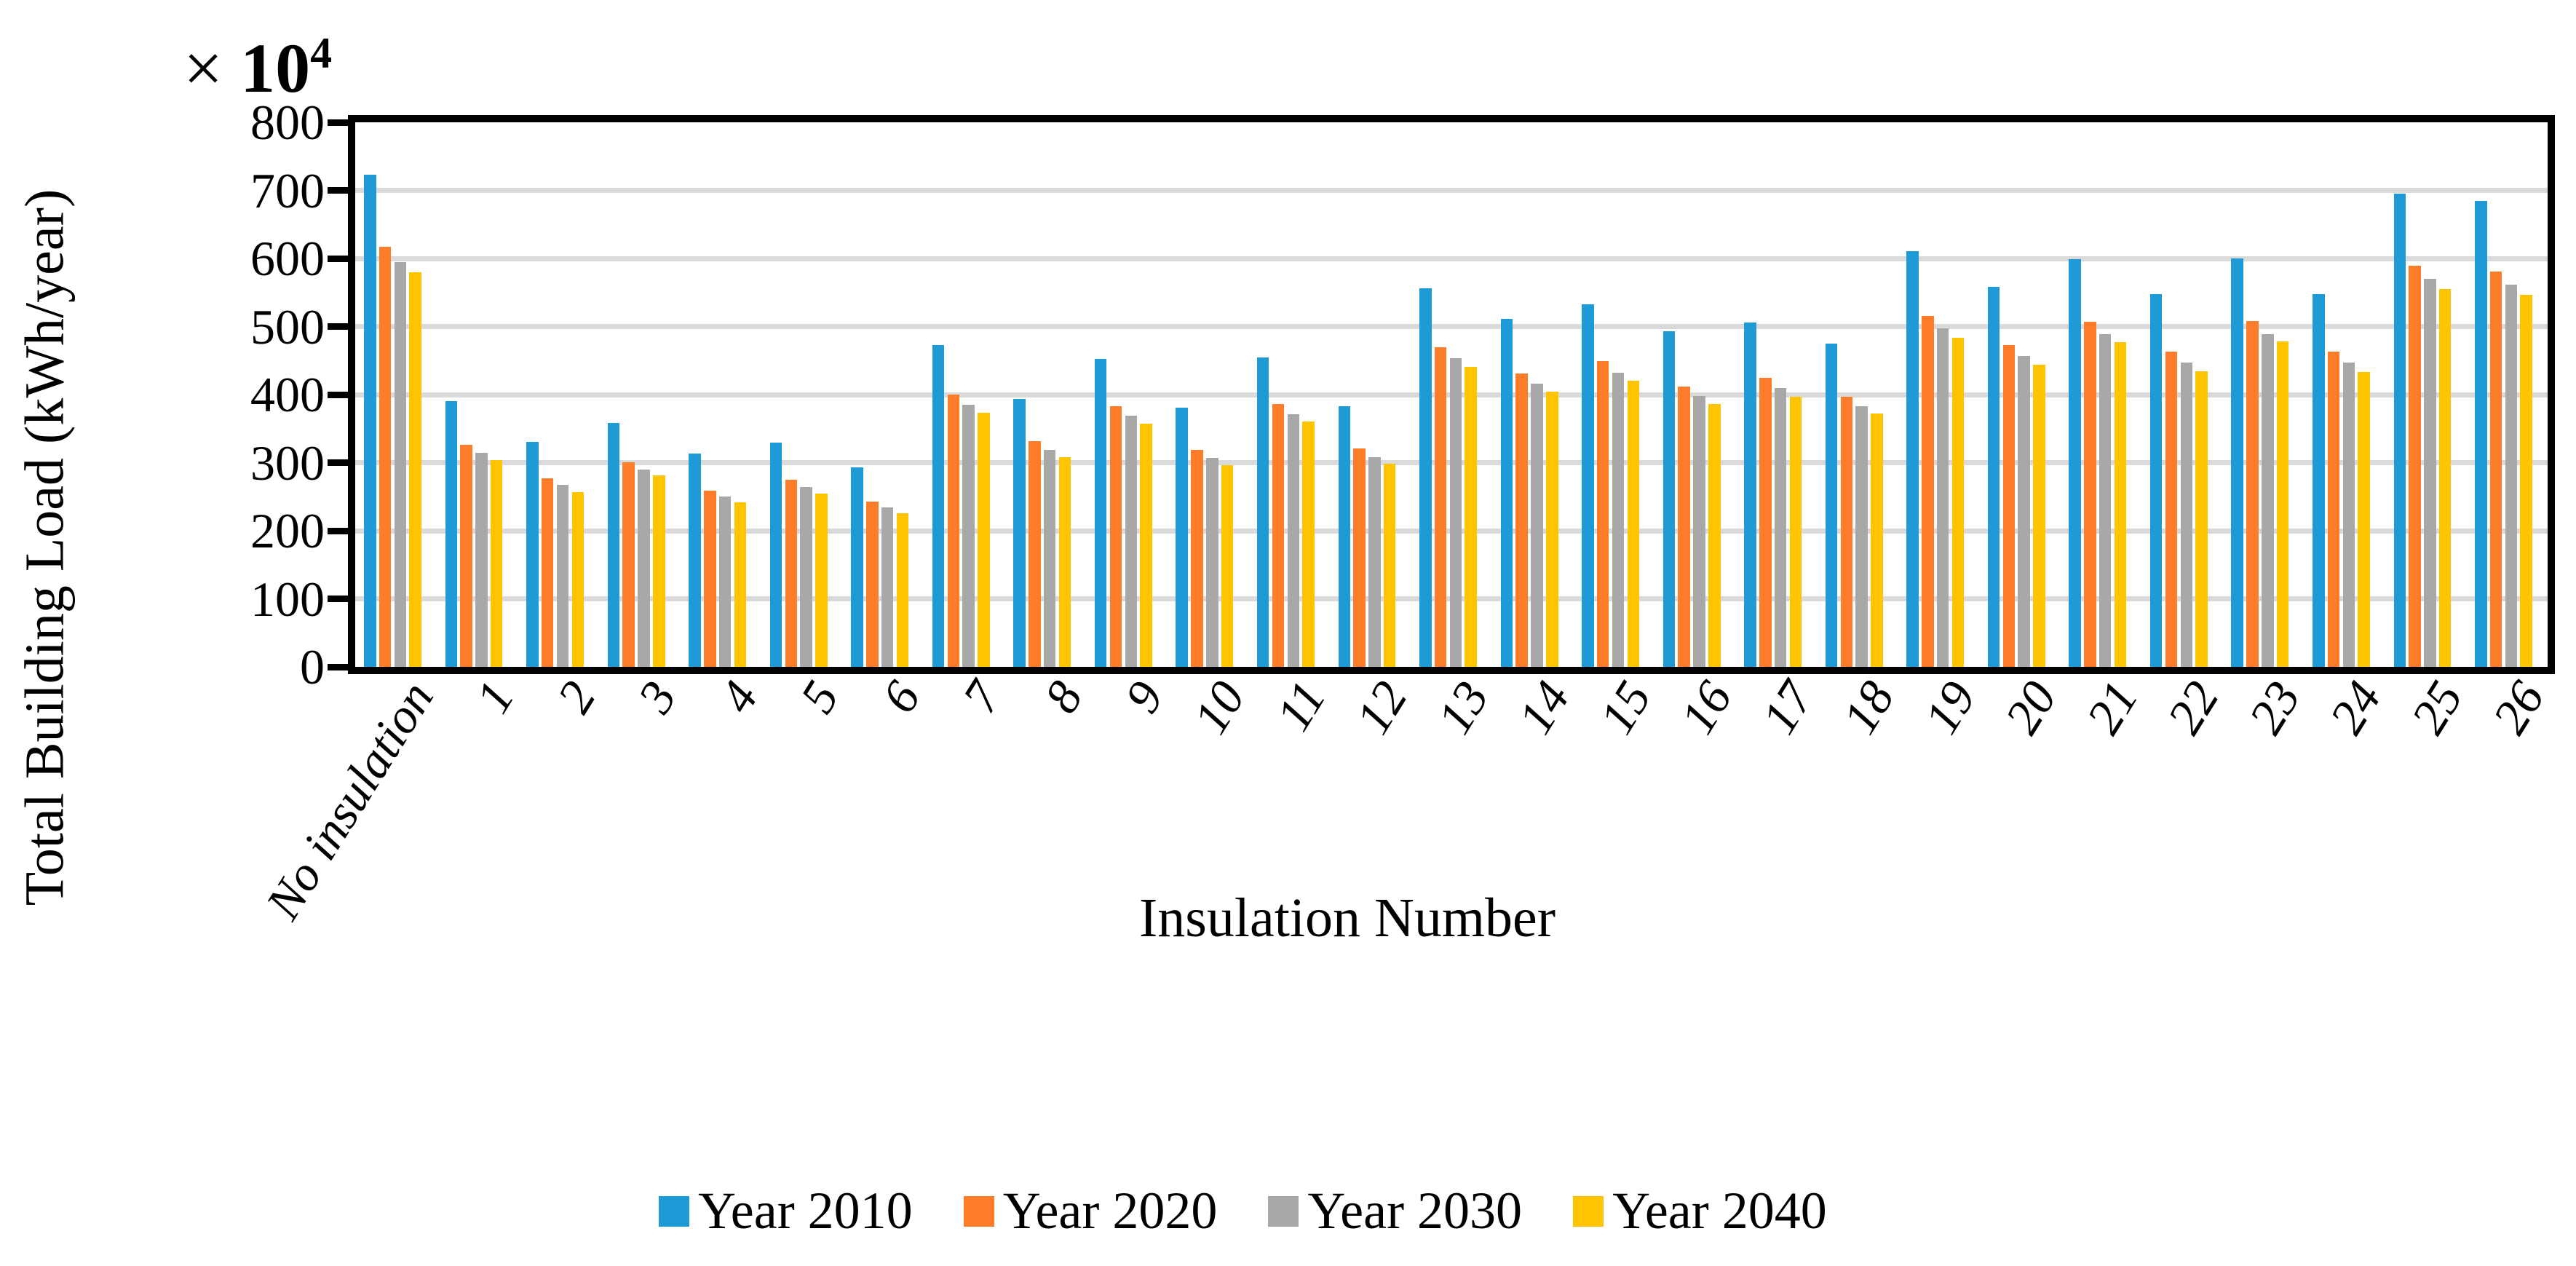  Describe the element at coordinates (287, 190) in the screenshot. I see `y-tick-label-700: 700` at that location.